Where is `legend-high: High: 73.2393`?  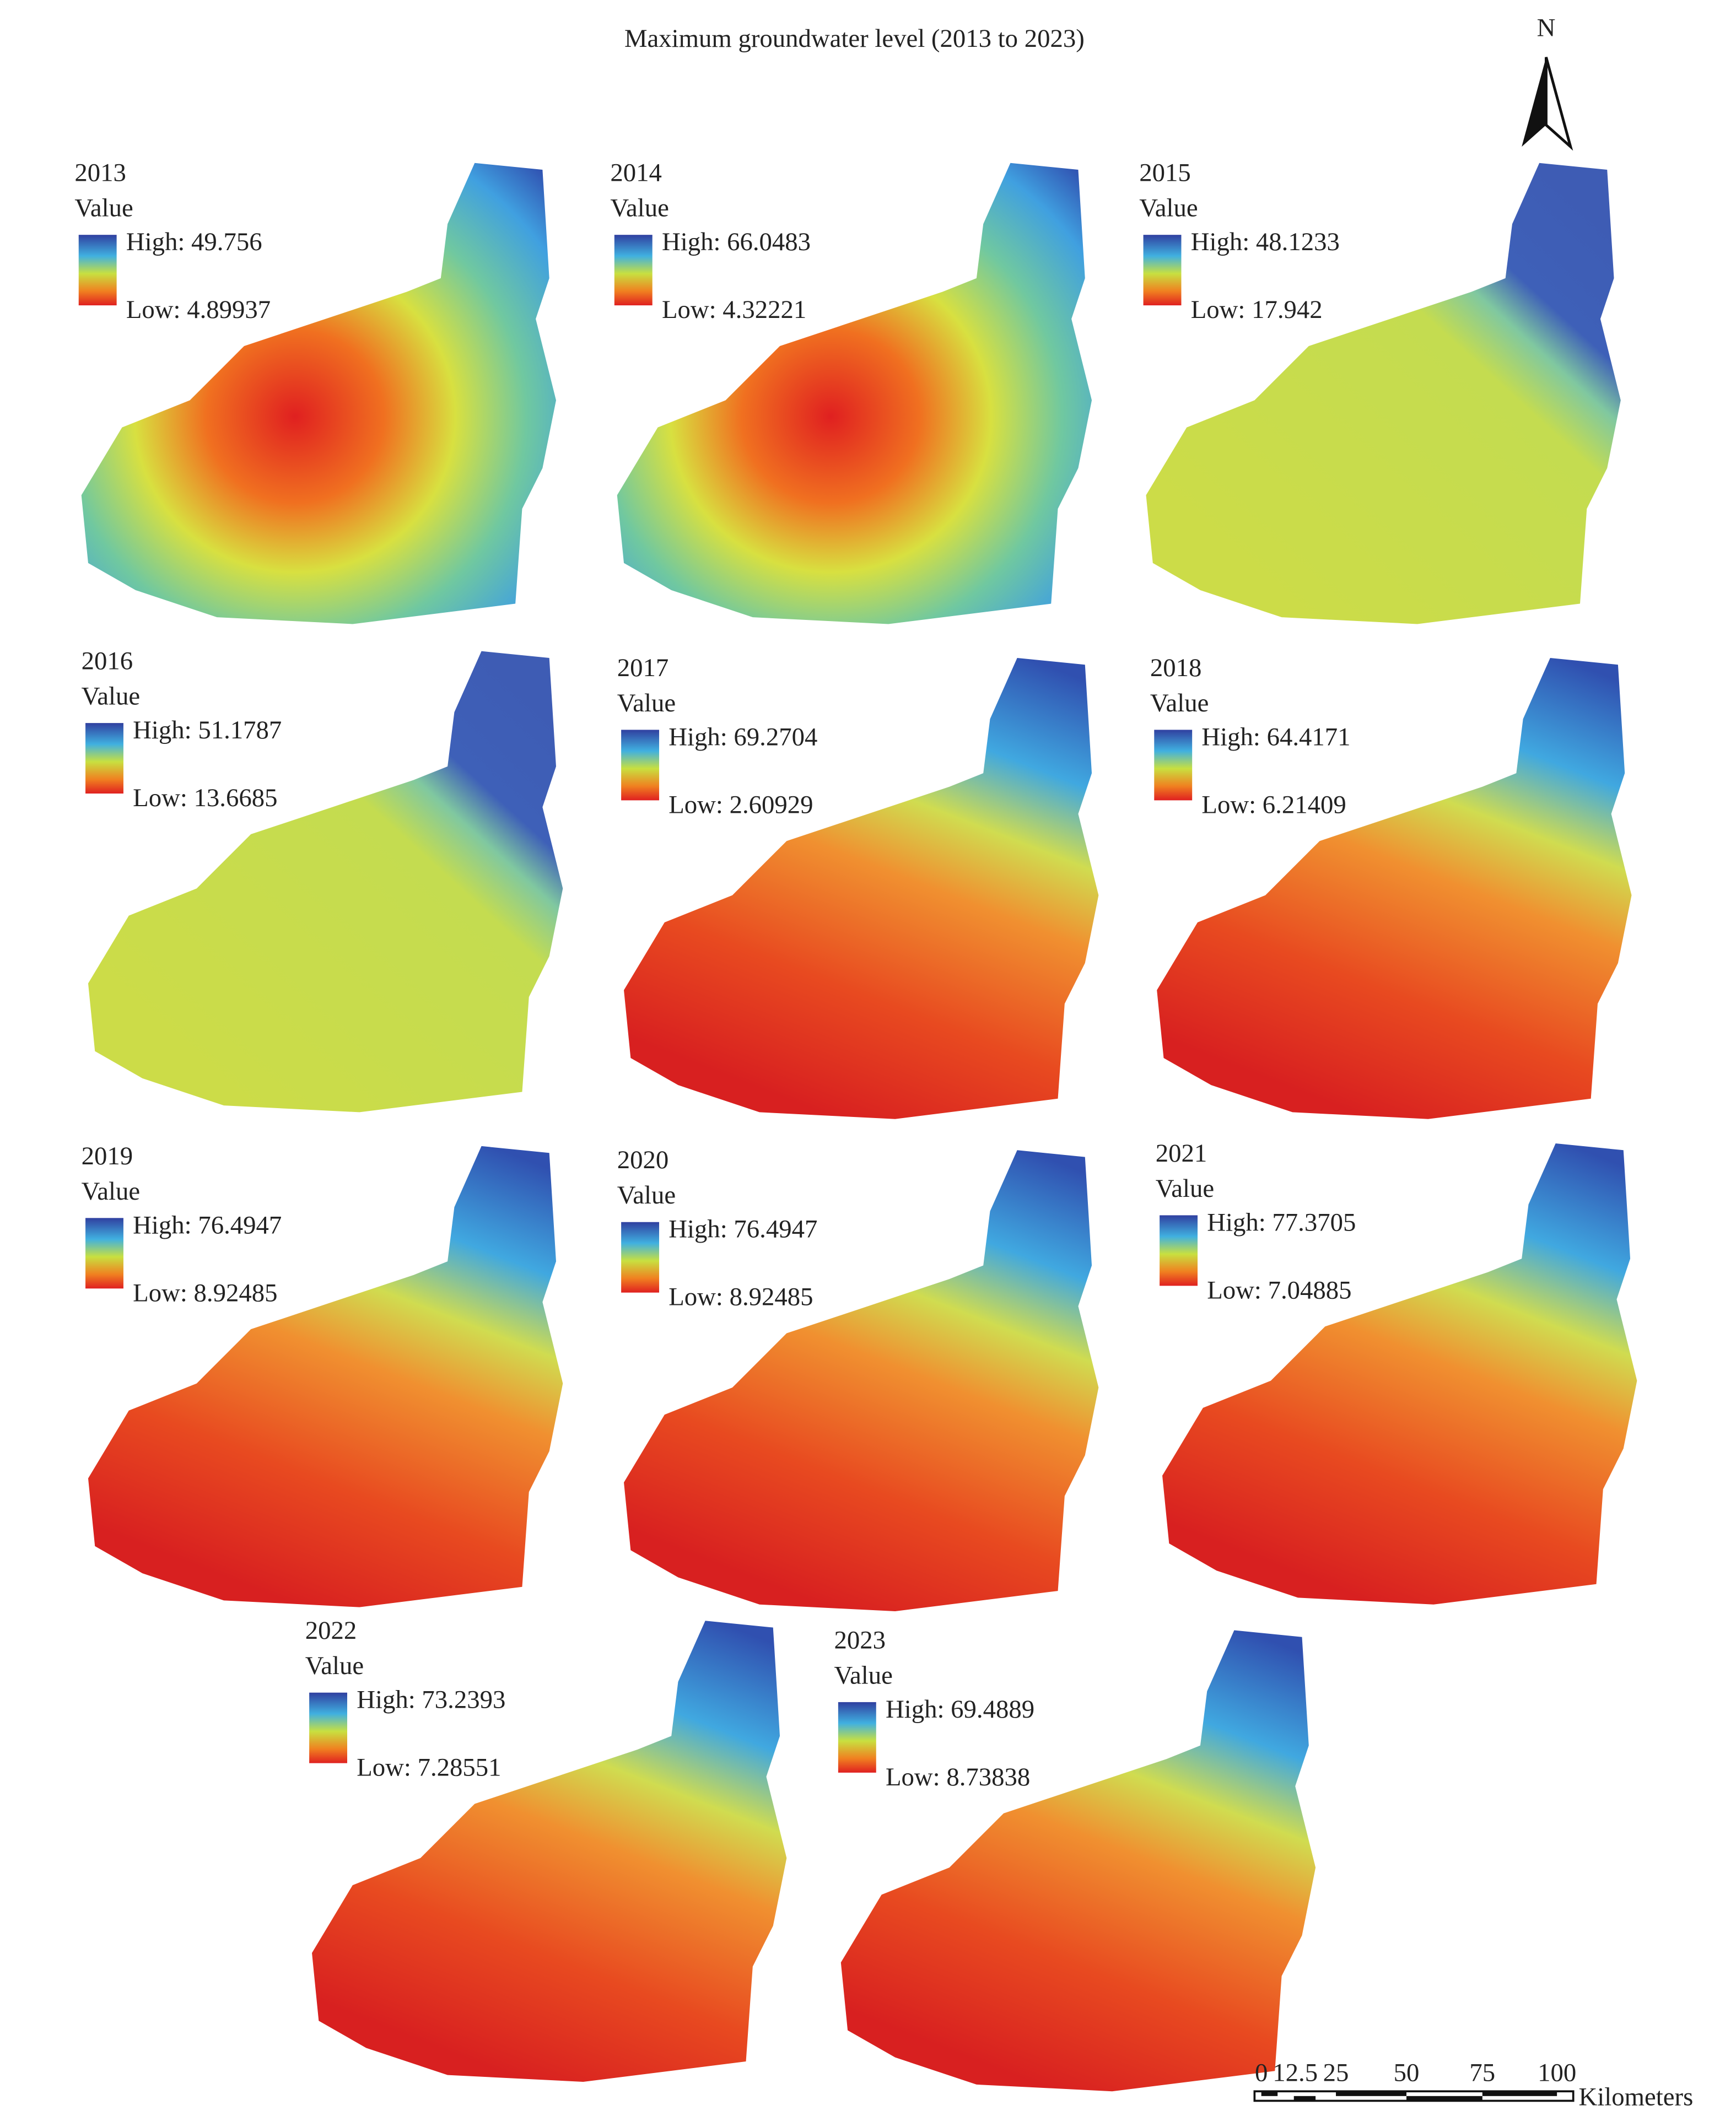 legend-high: High: 73.2393 is located at coordinates (431, 1700).